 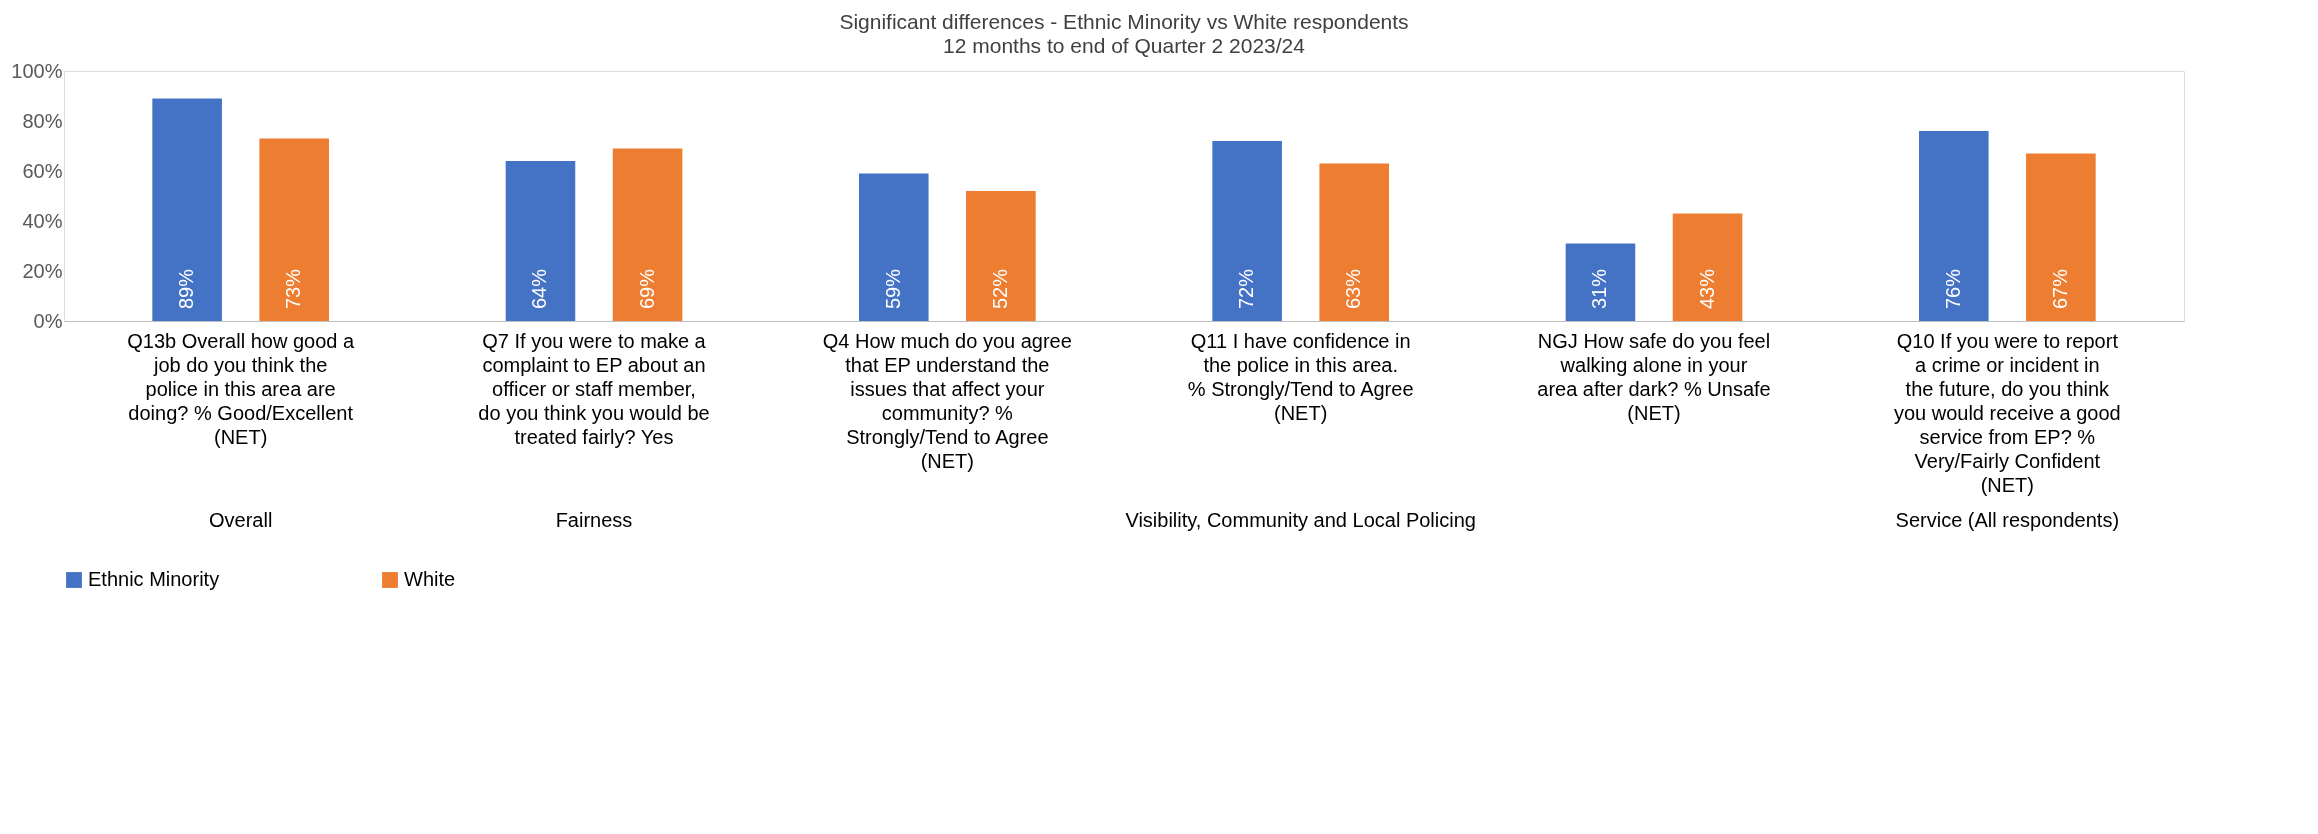 What do you see at coordinates (892, 288) in the screenshot?
I see `data-label: 59%` at bounding box center [892, 288].